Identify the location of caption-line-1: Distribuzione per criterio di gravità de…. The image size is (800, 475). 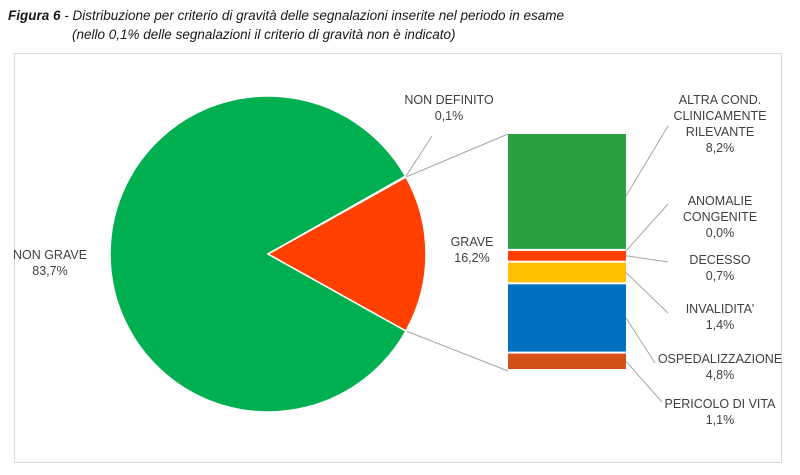
(318, 15).